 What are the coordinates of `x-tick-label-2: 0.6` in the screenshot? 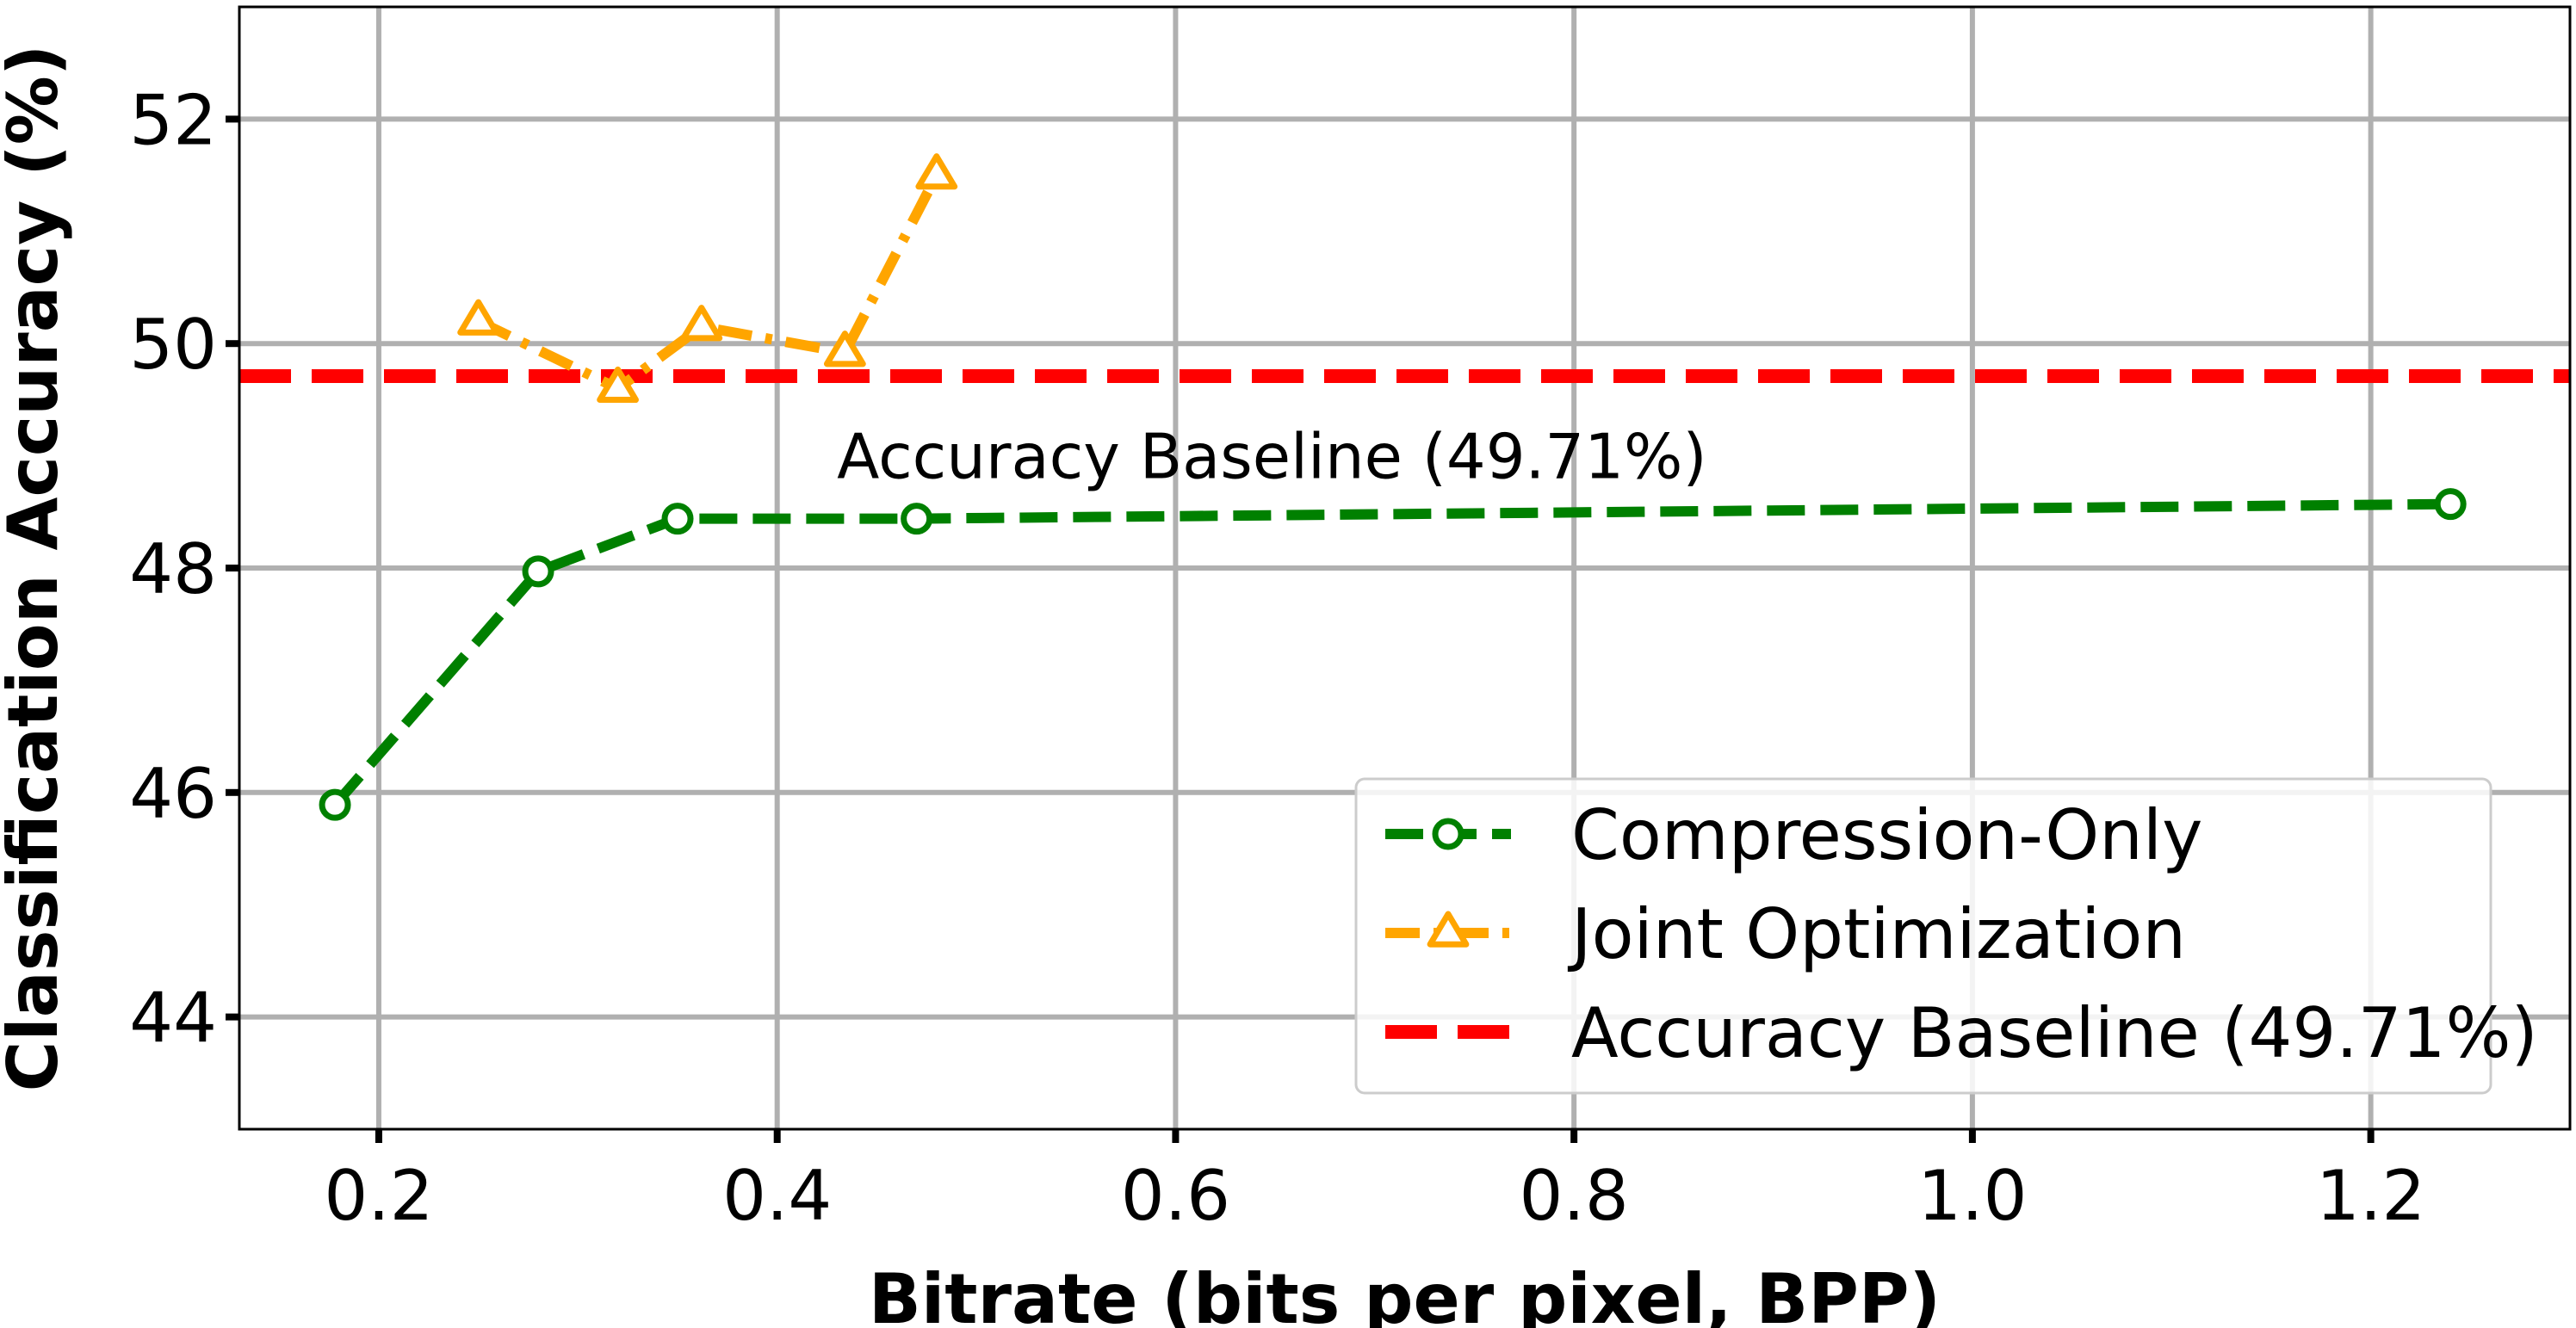 It's located at (1176, 1196).